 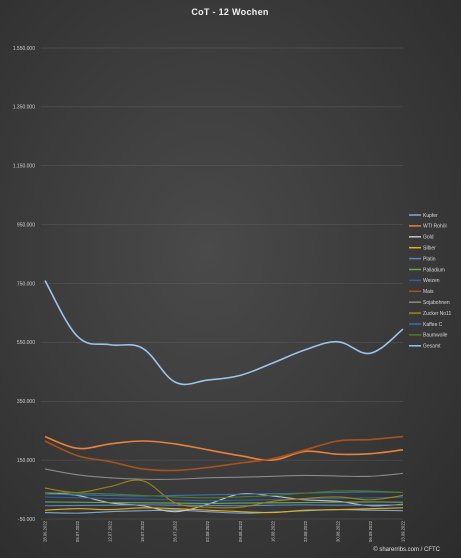 What do you see at coordinates (24, 108) in the screenshot?
I see `y-tick-label: 1.350.000` at bounding box center [24, 108].